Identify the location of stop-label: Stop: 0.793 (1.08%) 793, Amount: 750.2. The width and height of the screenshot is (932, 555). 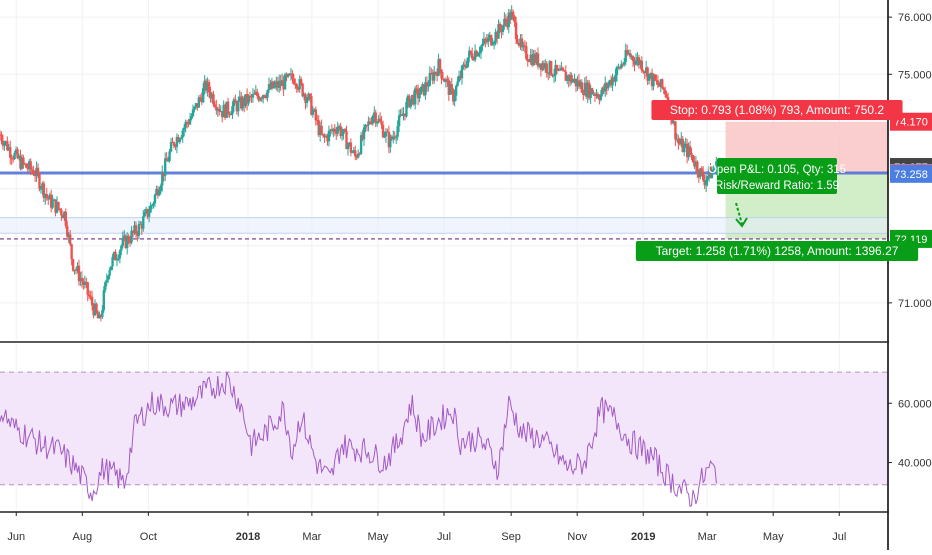
(777, 110).